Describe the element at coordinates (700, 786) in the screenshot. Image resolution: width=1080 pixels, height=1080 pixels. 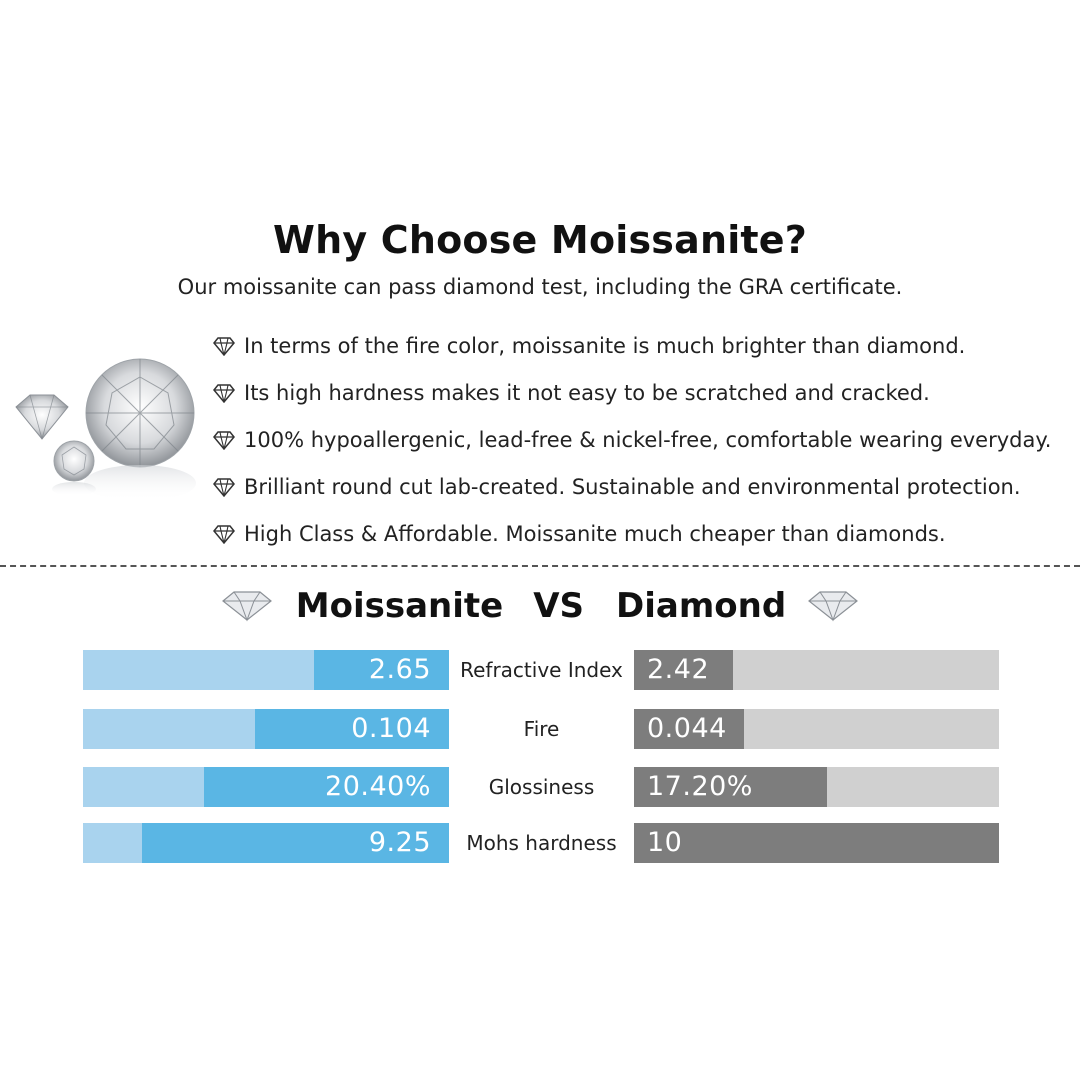
I see `diamond-value: 17.20%` at that location.